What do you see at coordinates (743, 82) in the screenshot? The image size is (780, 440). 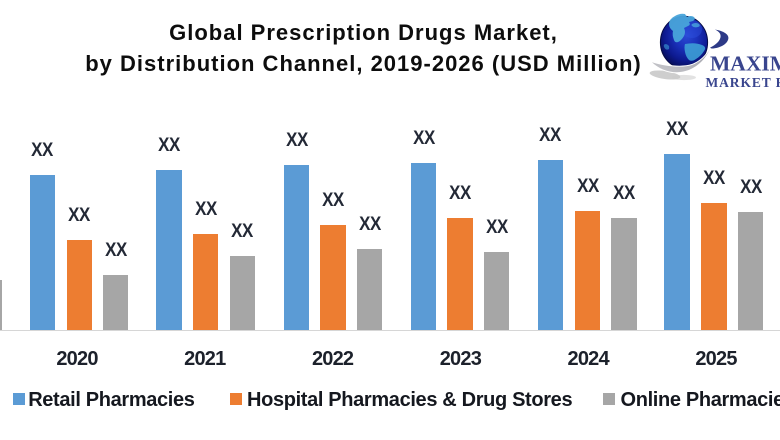 I see `svg-text: MARKET RE` at bounding box center [743, 82].